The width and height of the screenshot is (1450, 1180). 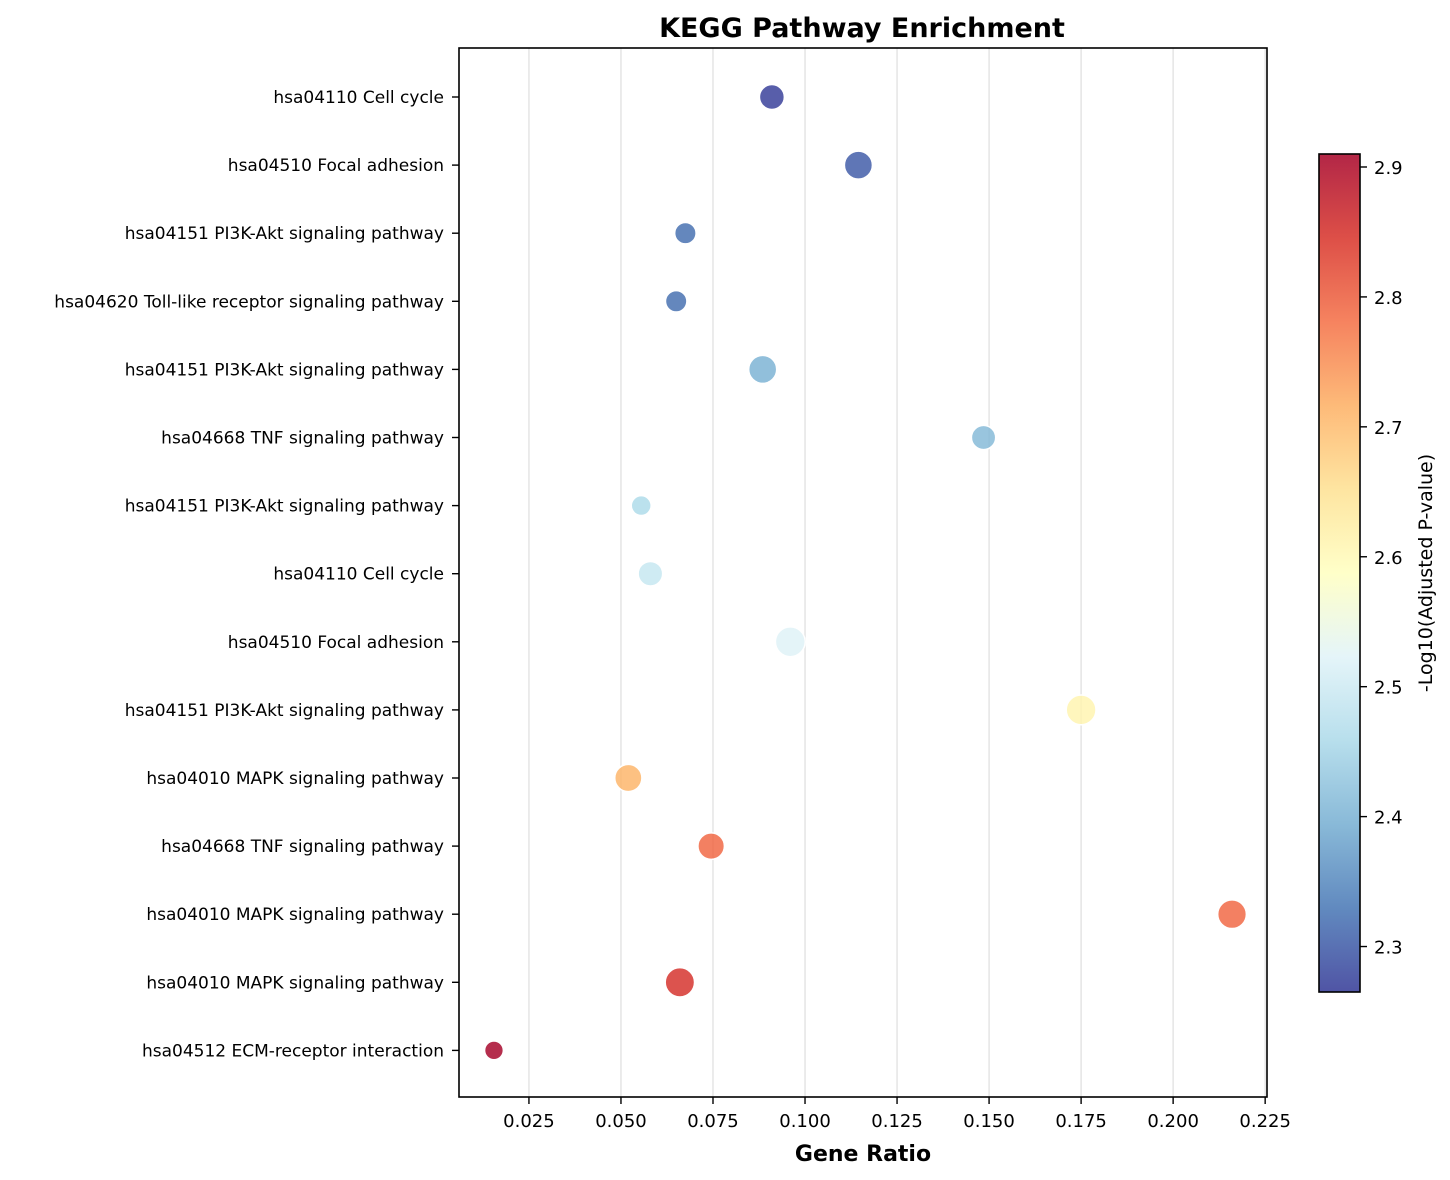 What do you see at coordinates (1426, 573) in the screenshot?
I see `colorbar-label: -Log10(Adjusted P-value)` at bounding box center [1426, 573].